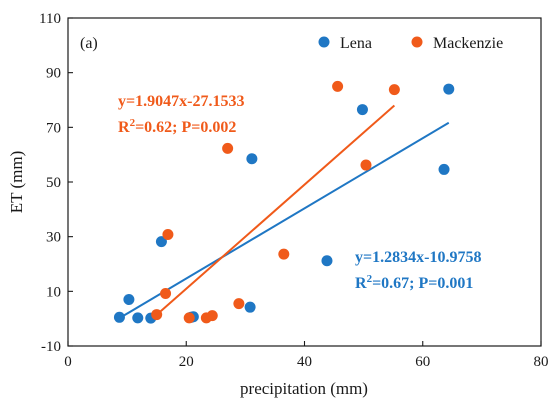  What do you see at coordinates (16, 182) in the screenshot?
I see `y-axis-title: ET (mm)` at bounding box center [16, 182].